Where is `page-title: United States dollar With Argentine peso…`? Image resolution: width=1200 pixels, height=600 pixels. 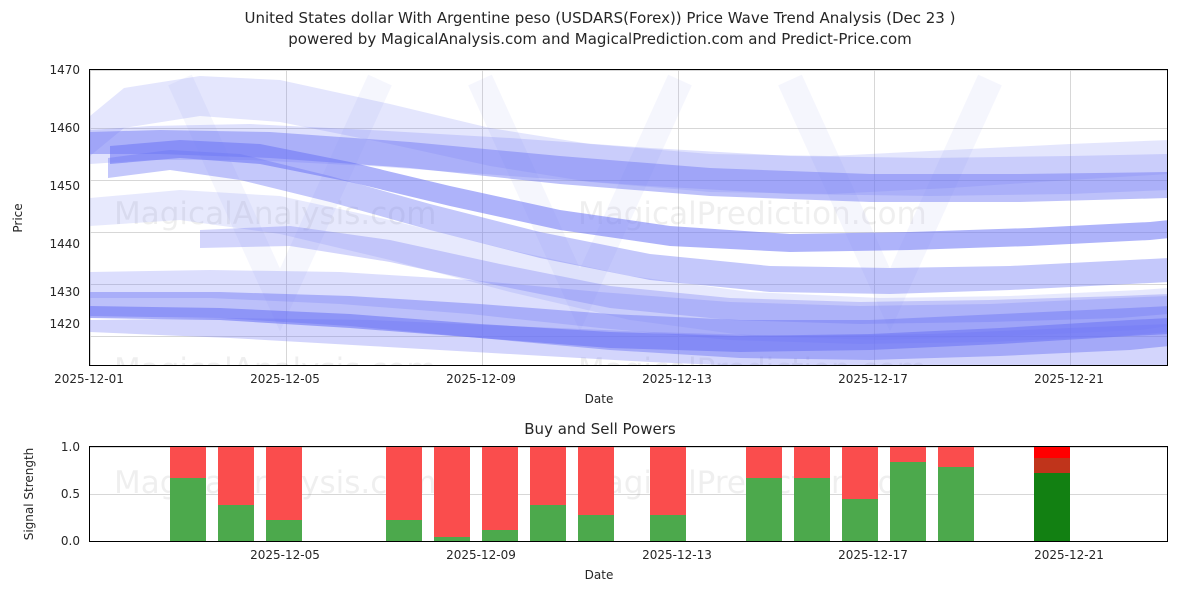
page-title: United States dollar With Argentine peso… is located at coordinates (600, 29).